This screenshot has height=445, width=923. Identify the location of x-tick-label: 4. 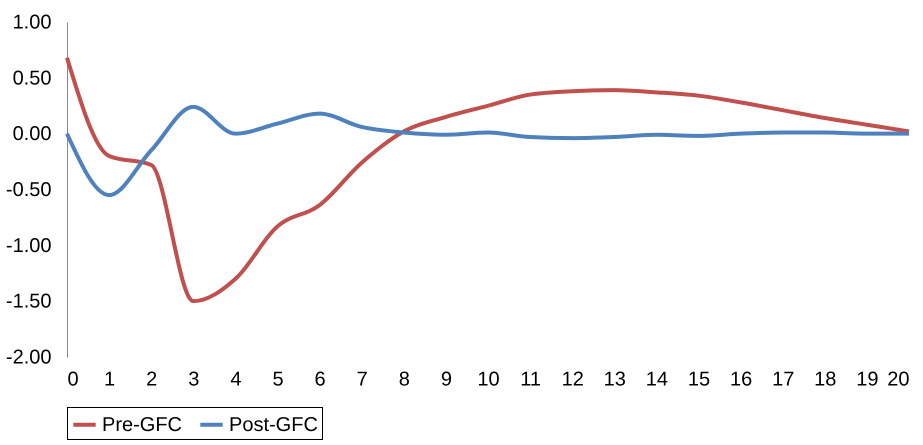
(236, 379).